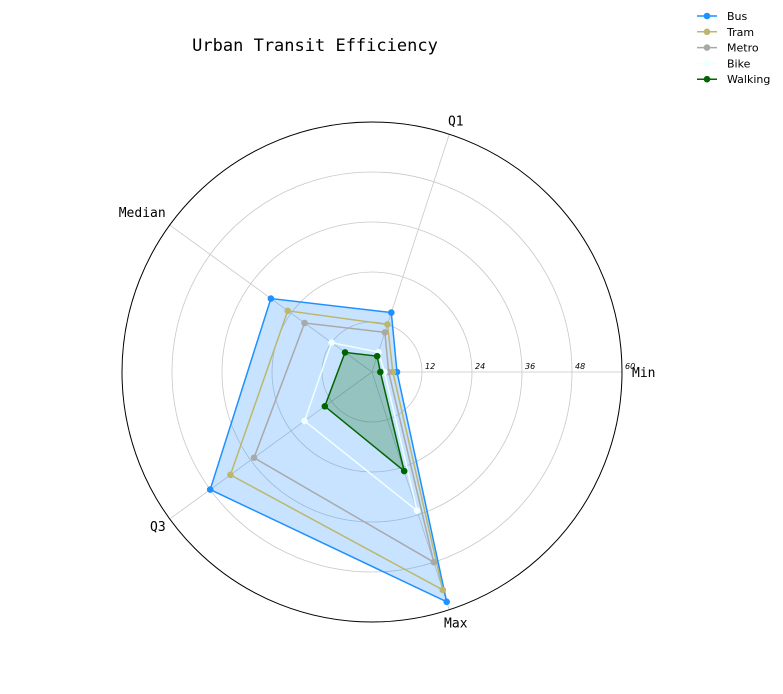 The height and width of the screenshot is (694, 783). Describe the element at coordinates (456, 121) in the screenshot. I see `axis-label-q1: Q1` at that location.